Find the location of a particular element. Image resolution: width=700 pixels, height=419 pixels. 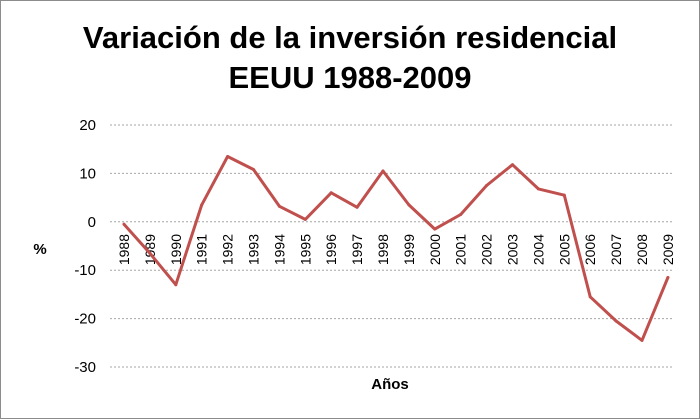

chart-title-line-1: Variación de la inversión residencial is located at coordinates (350, 37).